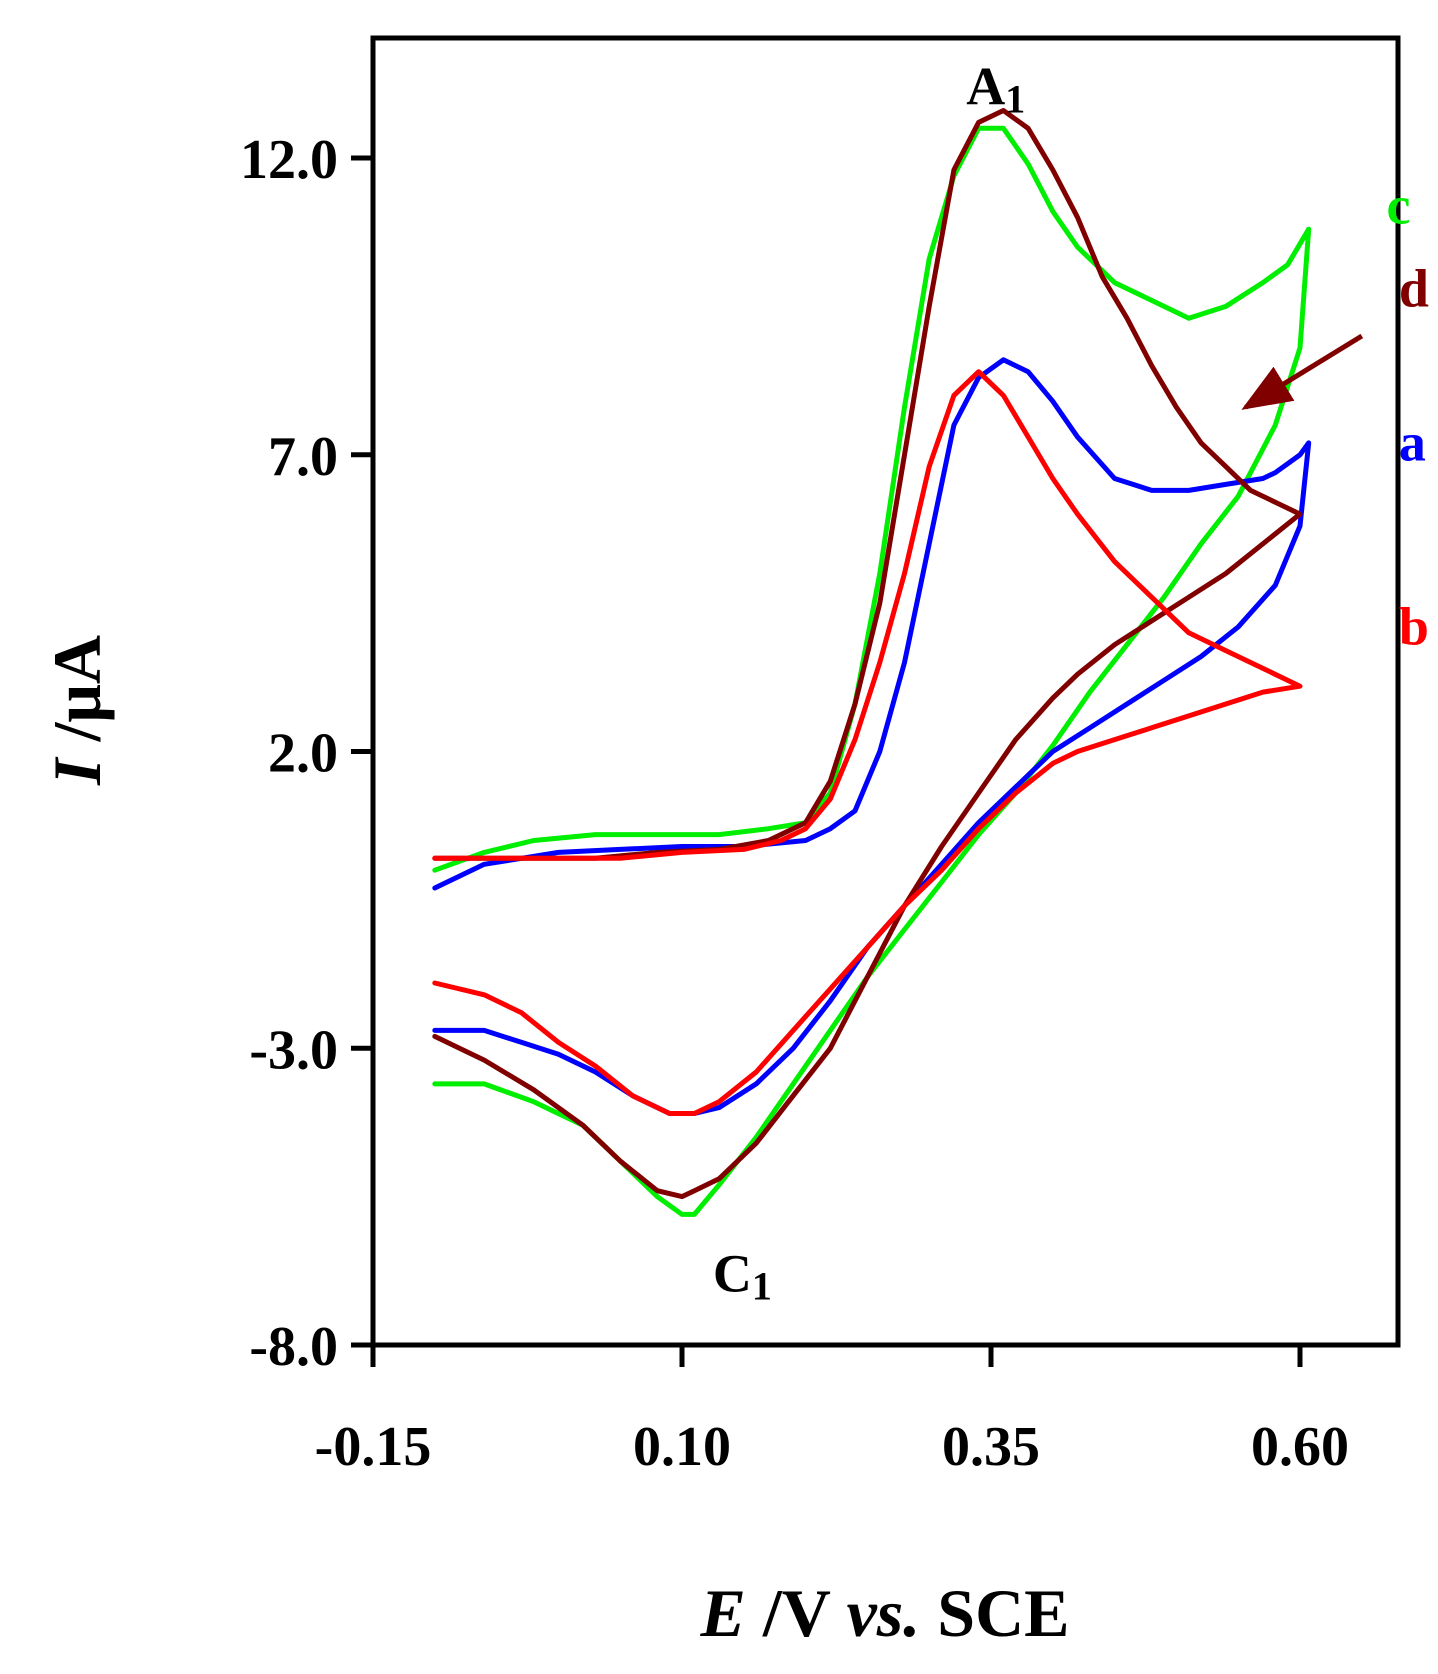 The image size is (1438, 1674). I want to click on x-tick-label: -0.15, so click(373, 1447).